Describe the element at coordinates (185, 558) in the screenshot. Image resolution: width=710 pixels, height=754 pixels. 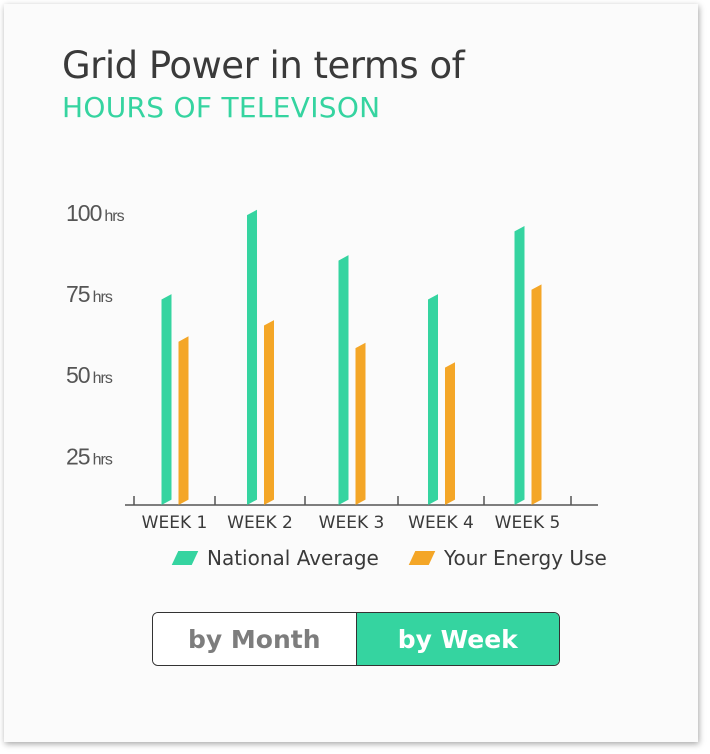
I see `legend-swatch-national` at that location.